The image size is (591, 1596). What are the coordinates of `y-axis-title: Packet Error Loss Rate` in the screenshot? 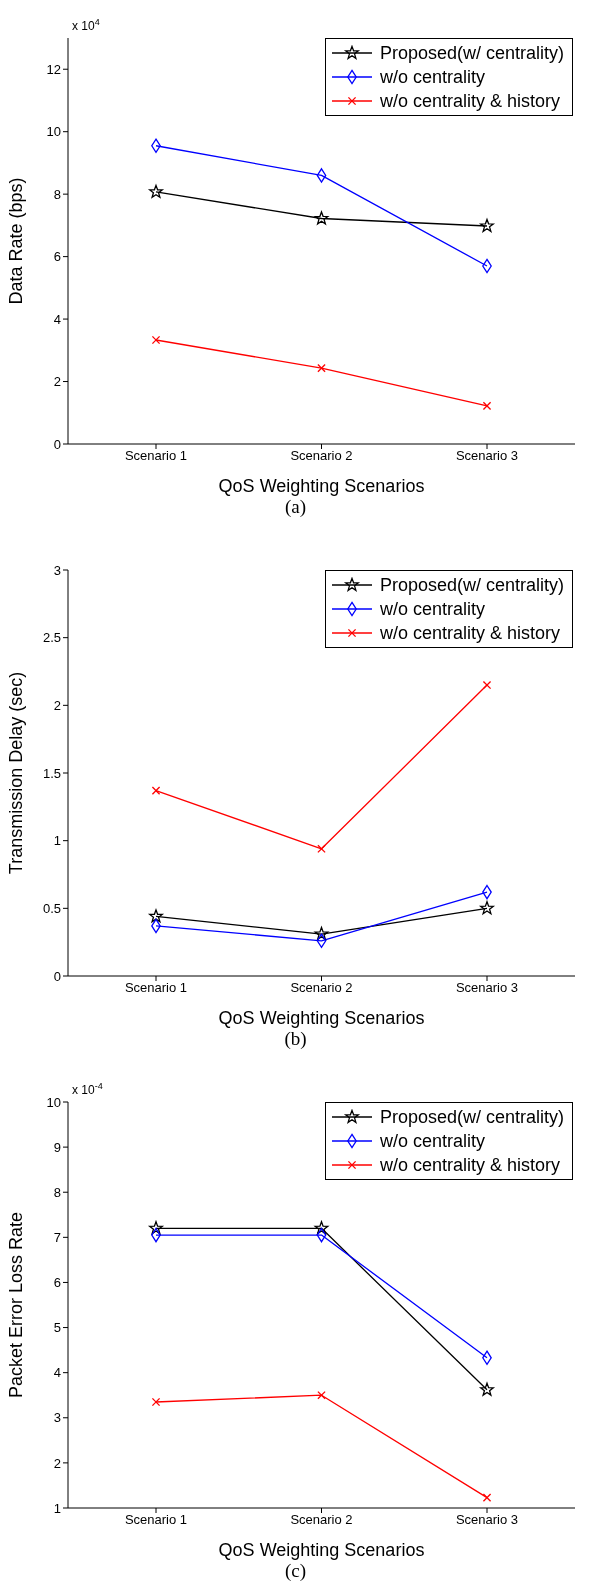 It's located at (16, 1305).